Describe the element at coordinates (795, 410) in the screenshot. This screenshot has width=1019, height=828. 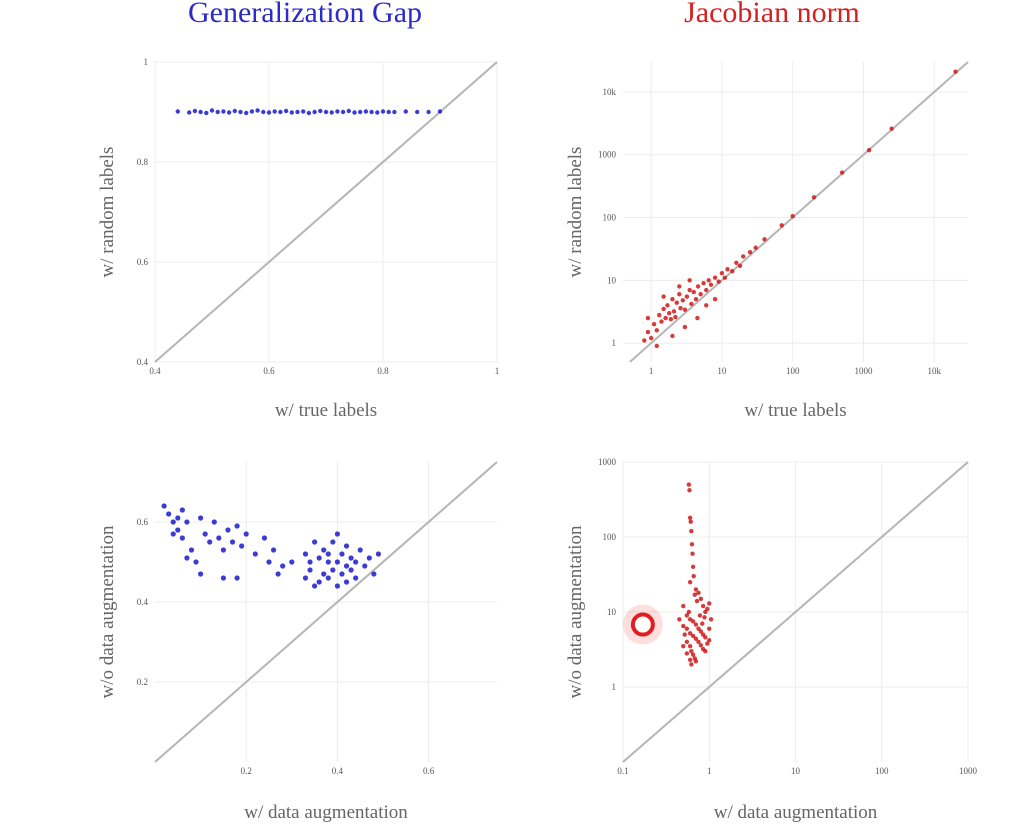
I see `x-axis-label: w/ true labels` at that location.